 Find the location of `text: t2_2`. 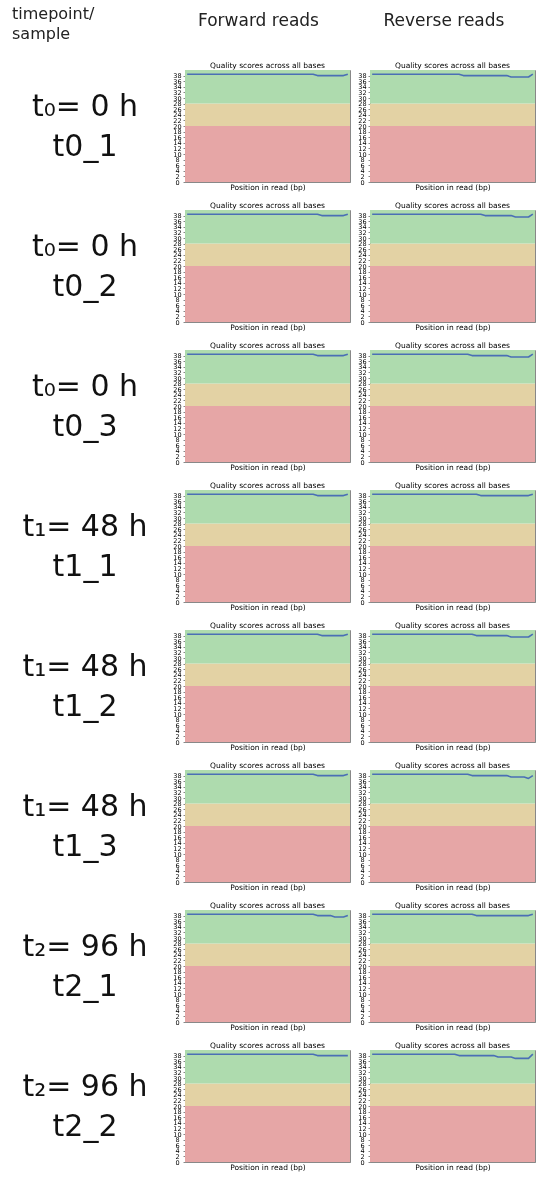

text: t2_2 is located at coordinates (85, 1125).